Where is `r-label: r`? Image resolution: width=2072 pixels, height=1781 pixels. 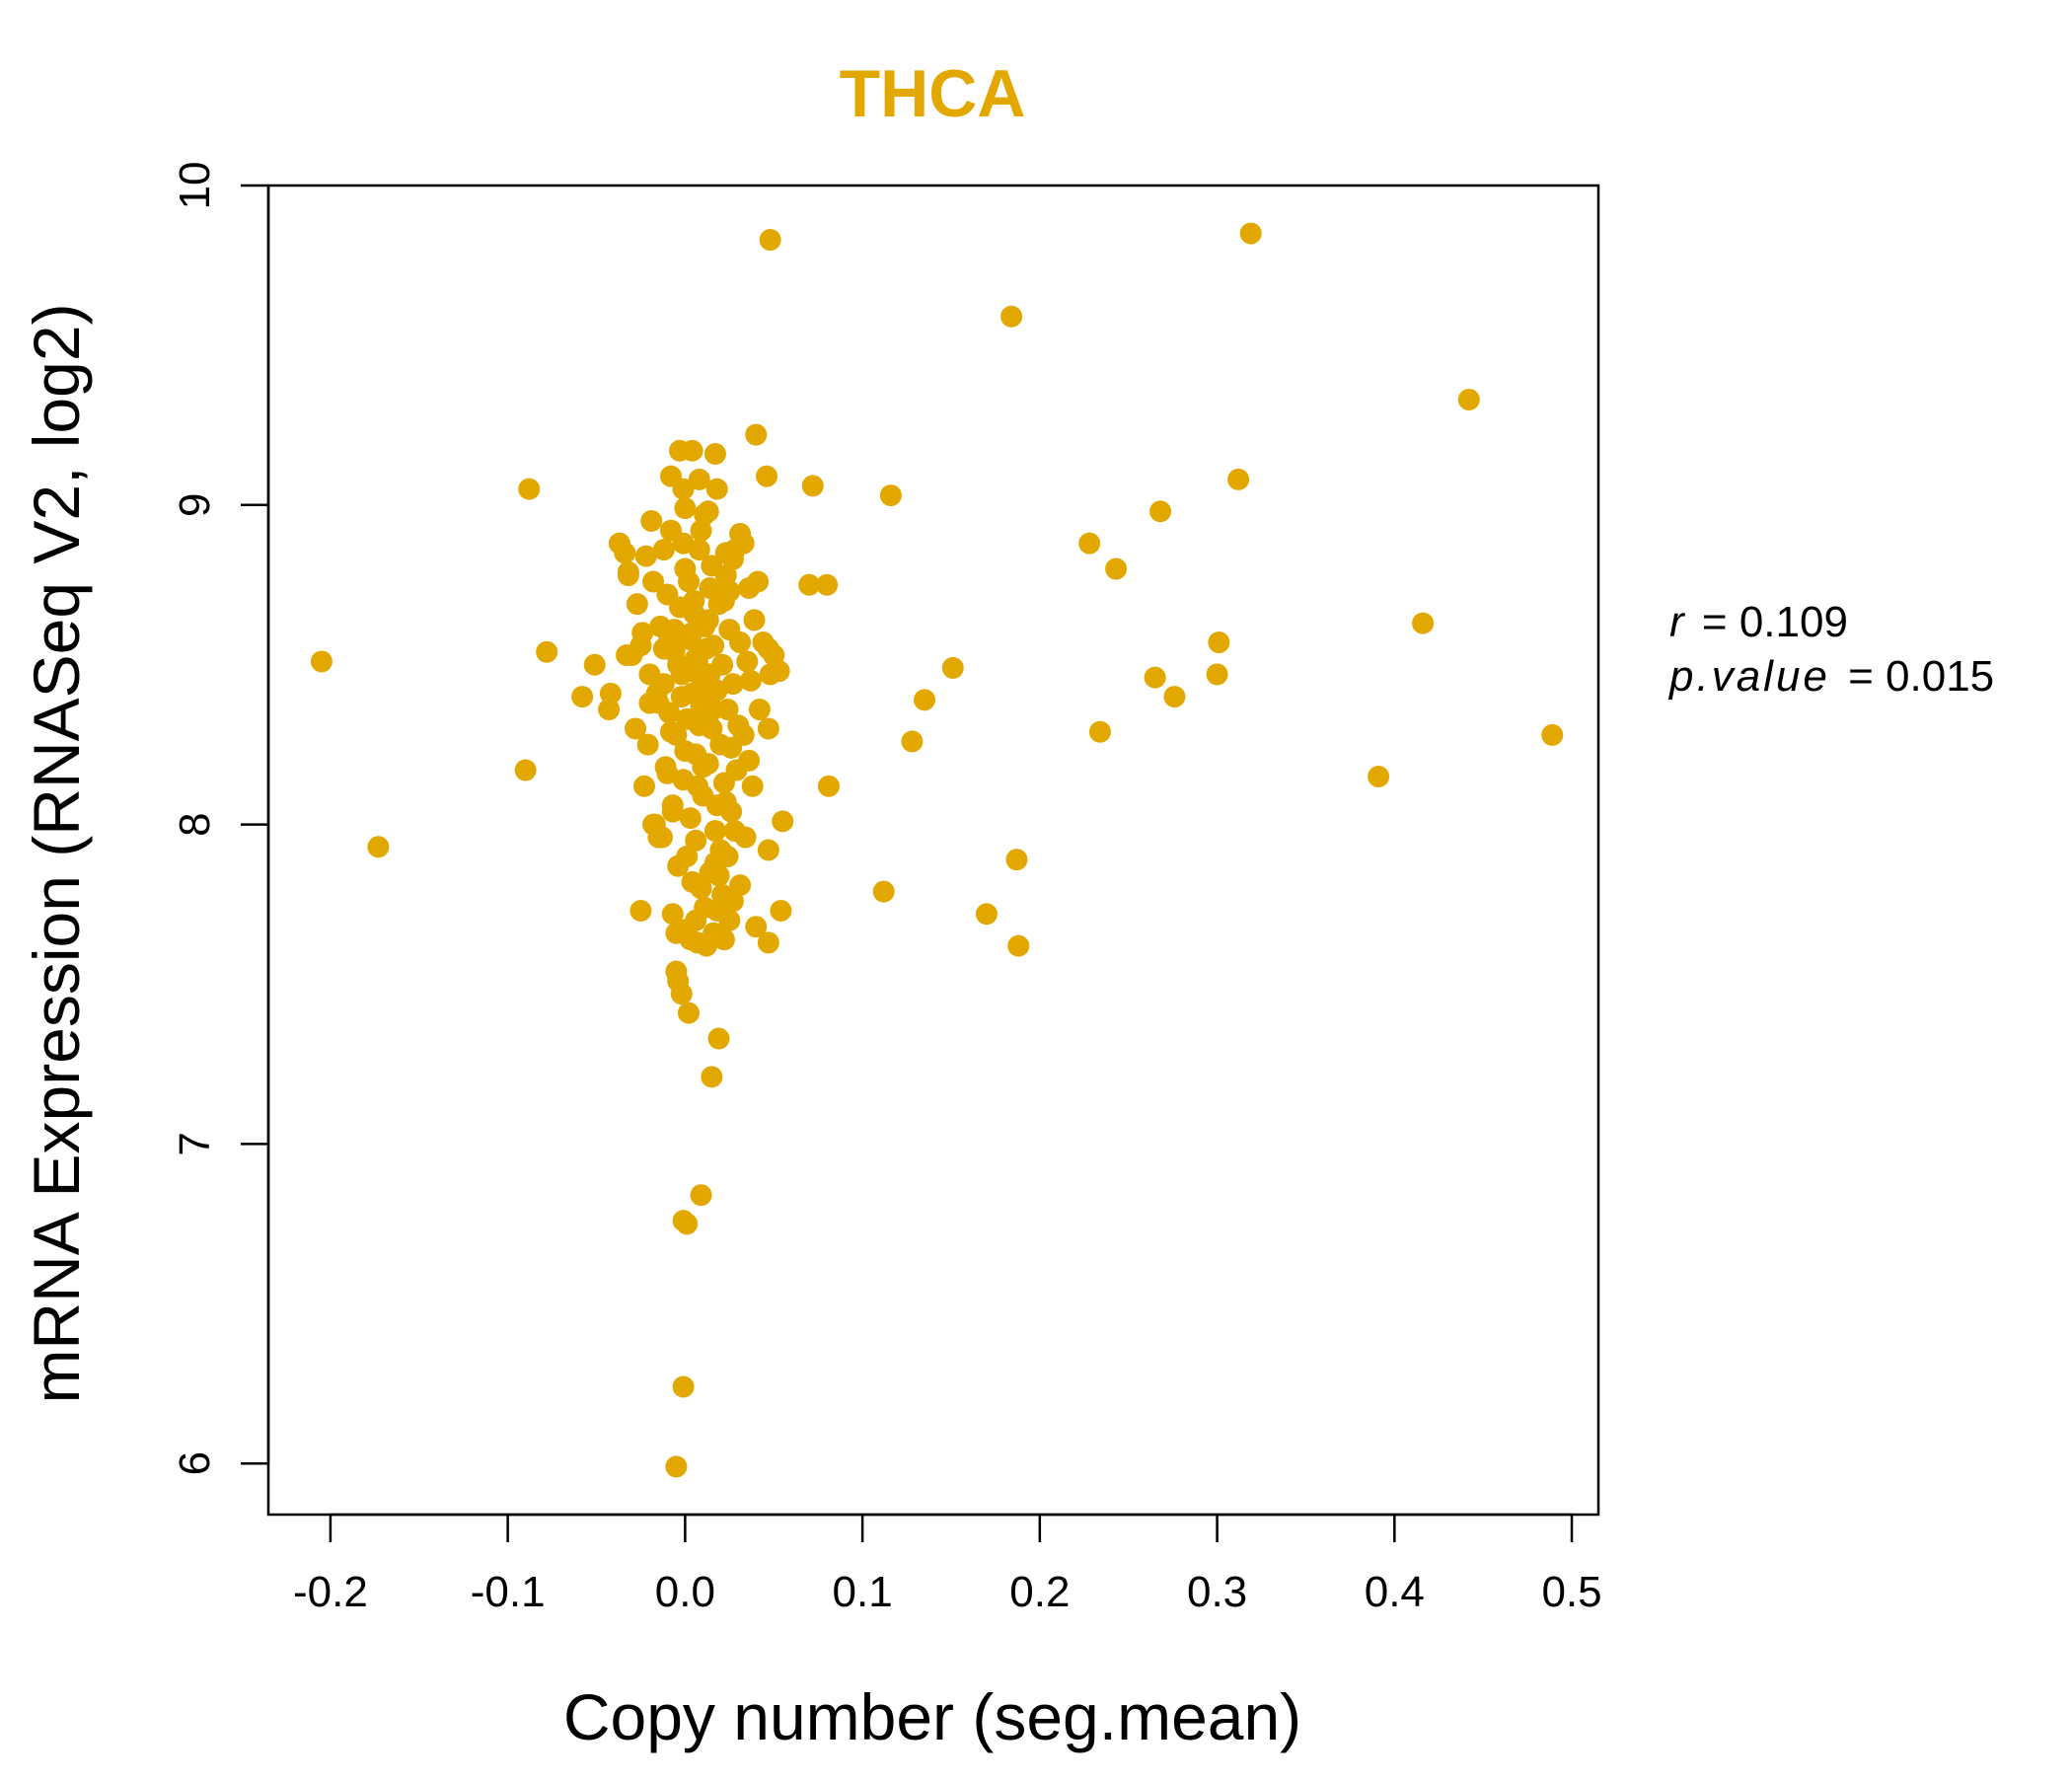
r-label: r is located at coordinates (1677, 622).